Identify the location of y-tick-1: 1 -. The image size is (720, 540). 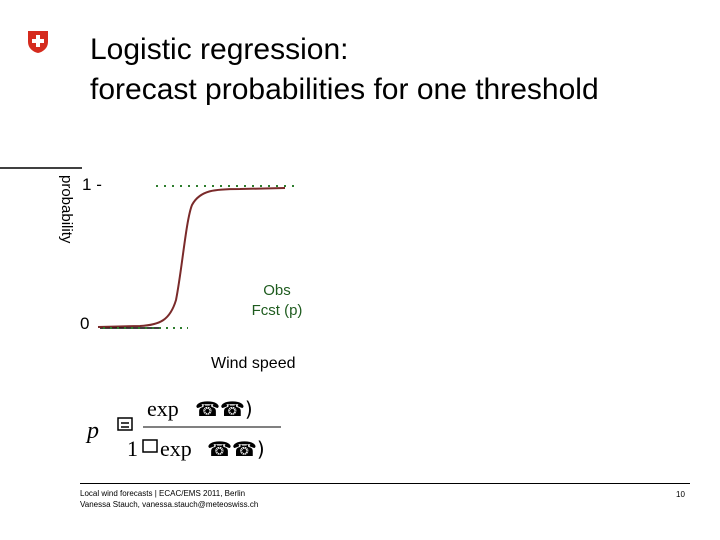
(92, 184).